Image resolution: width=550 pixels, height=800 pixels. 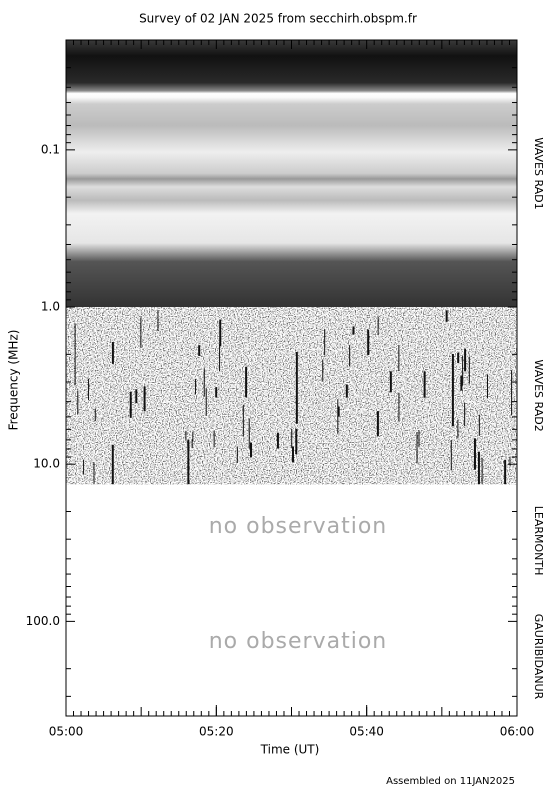 What do you see at coordinates (290, 750) in the screenshot?
I see `x-axis-label: Time (UT)` at bounding box center [290, 750].